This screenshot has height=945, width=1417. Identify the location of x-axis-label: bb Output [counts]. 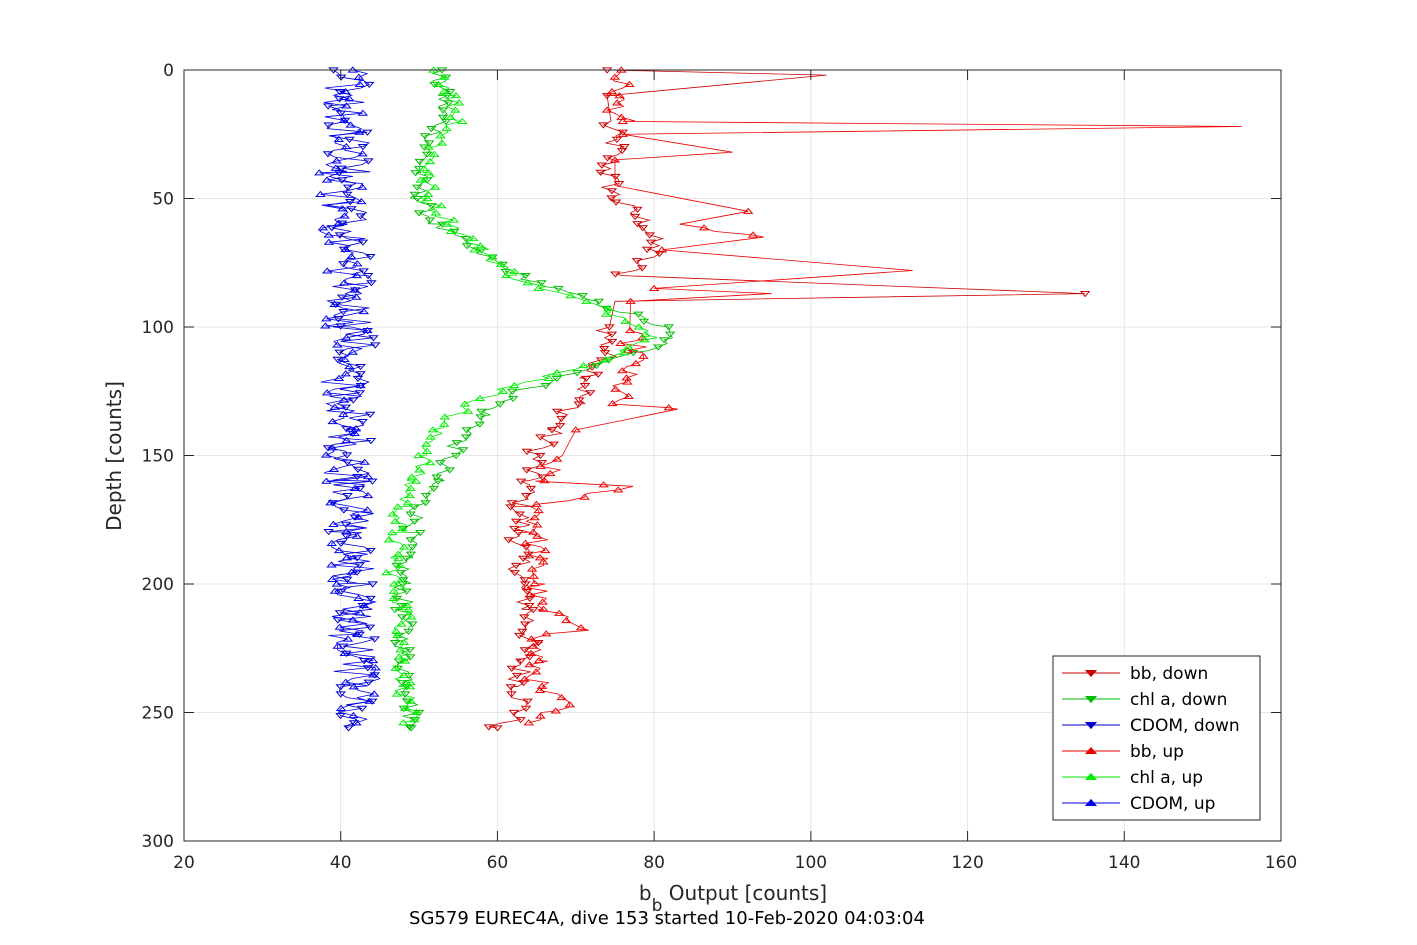
(733, 898).